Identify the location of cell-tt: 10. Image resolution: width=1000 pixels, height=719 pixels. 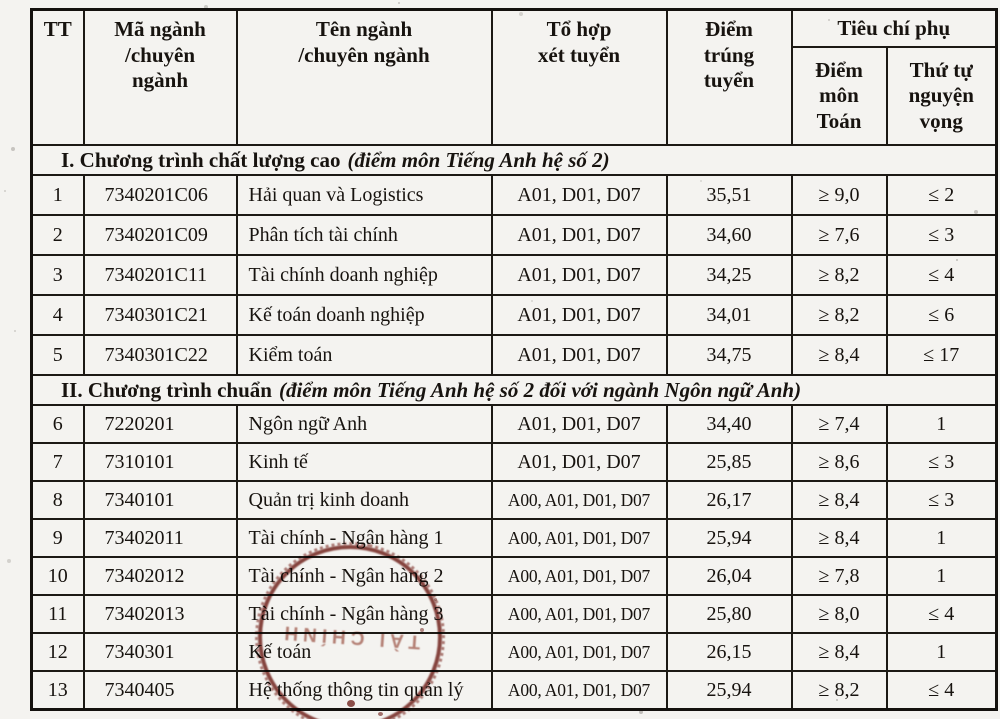
(57, 576).